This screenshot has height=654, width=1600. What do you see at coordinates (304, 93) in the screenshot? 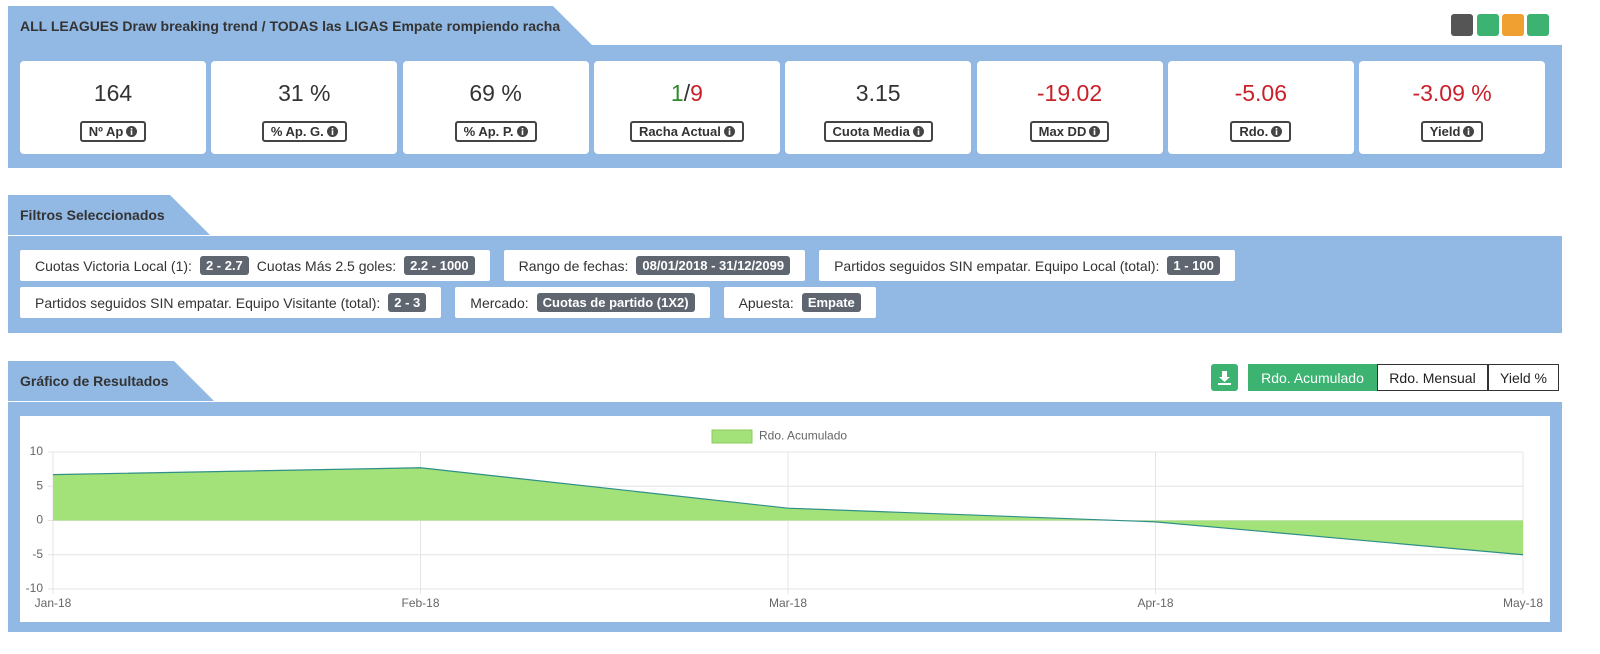
I see `stat-value: 31 %` at bounding box center [304, 93].